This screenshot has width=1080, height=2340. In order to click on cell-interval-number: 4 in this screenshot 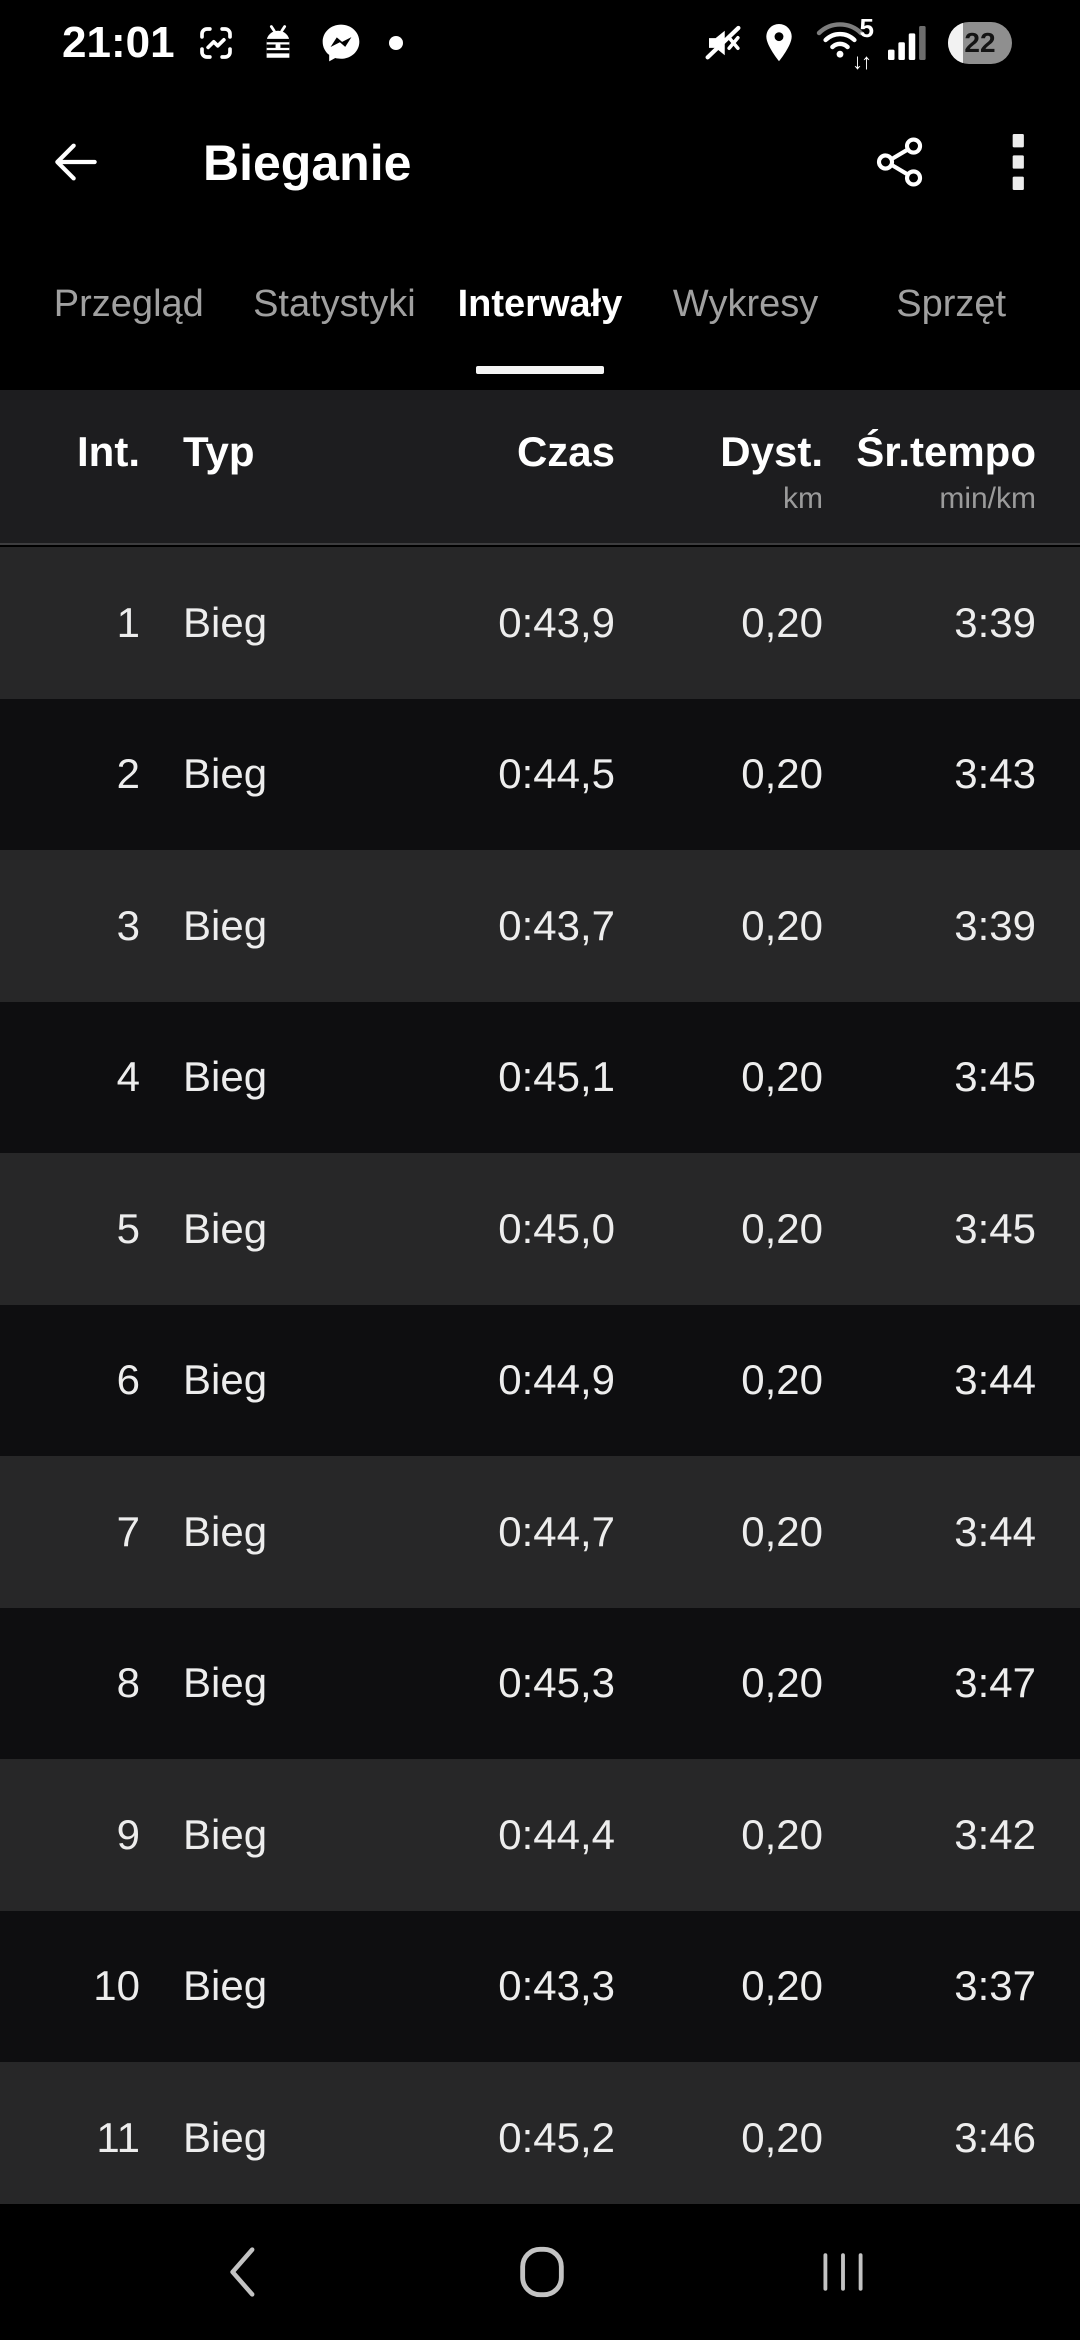, I will do `click(128, 1077)`.